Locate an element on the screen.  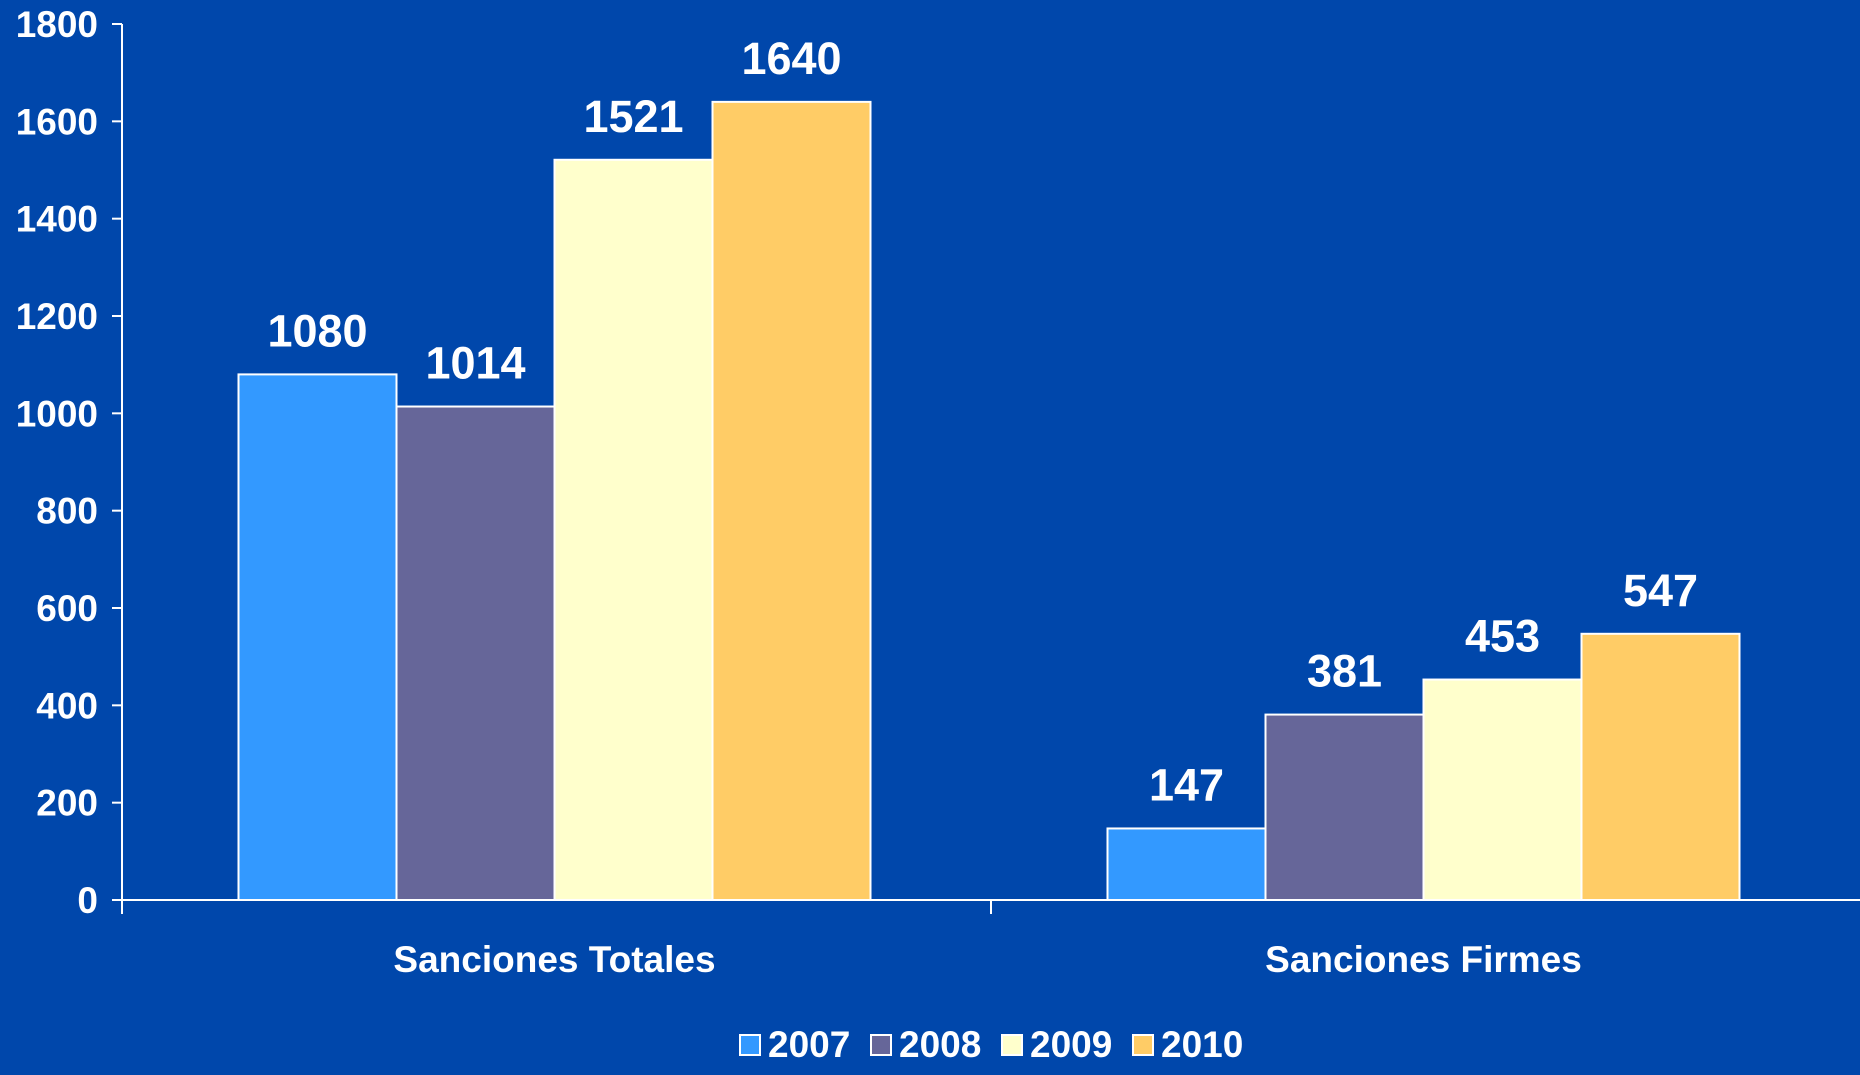
legend-label: 2009 is located at coordinates (1071, 1044).